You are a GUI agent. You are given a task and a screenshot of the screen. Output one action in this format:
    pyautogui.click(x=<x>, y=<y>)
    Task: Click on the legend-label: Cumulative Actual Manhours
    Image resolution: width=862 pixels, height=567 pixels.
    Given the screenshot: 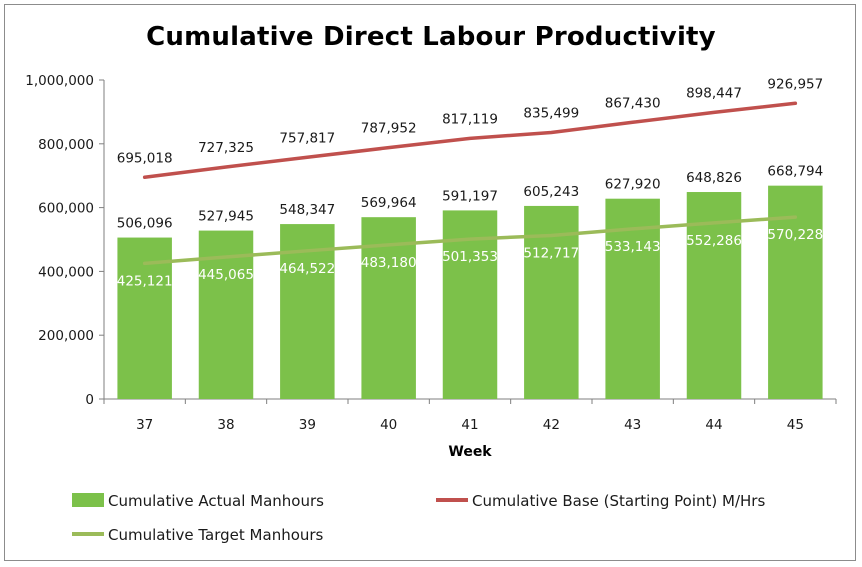 What is the action you would take?
    pyautogui.click(x=216, y=501)
    